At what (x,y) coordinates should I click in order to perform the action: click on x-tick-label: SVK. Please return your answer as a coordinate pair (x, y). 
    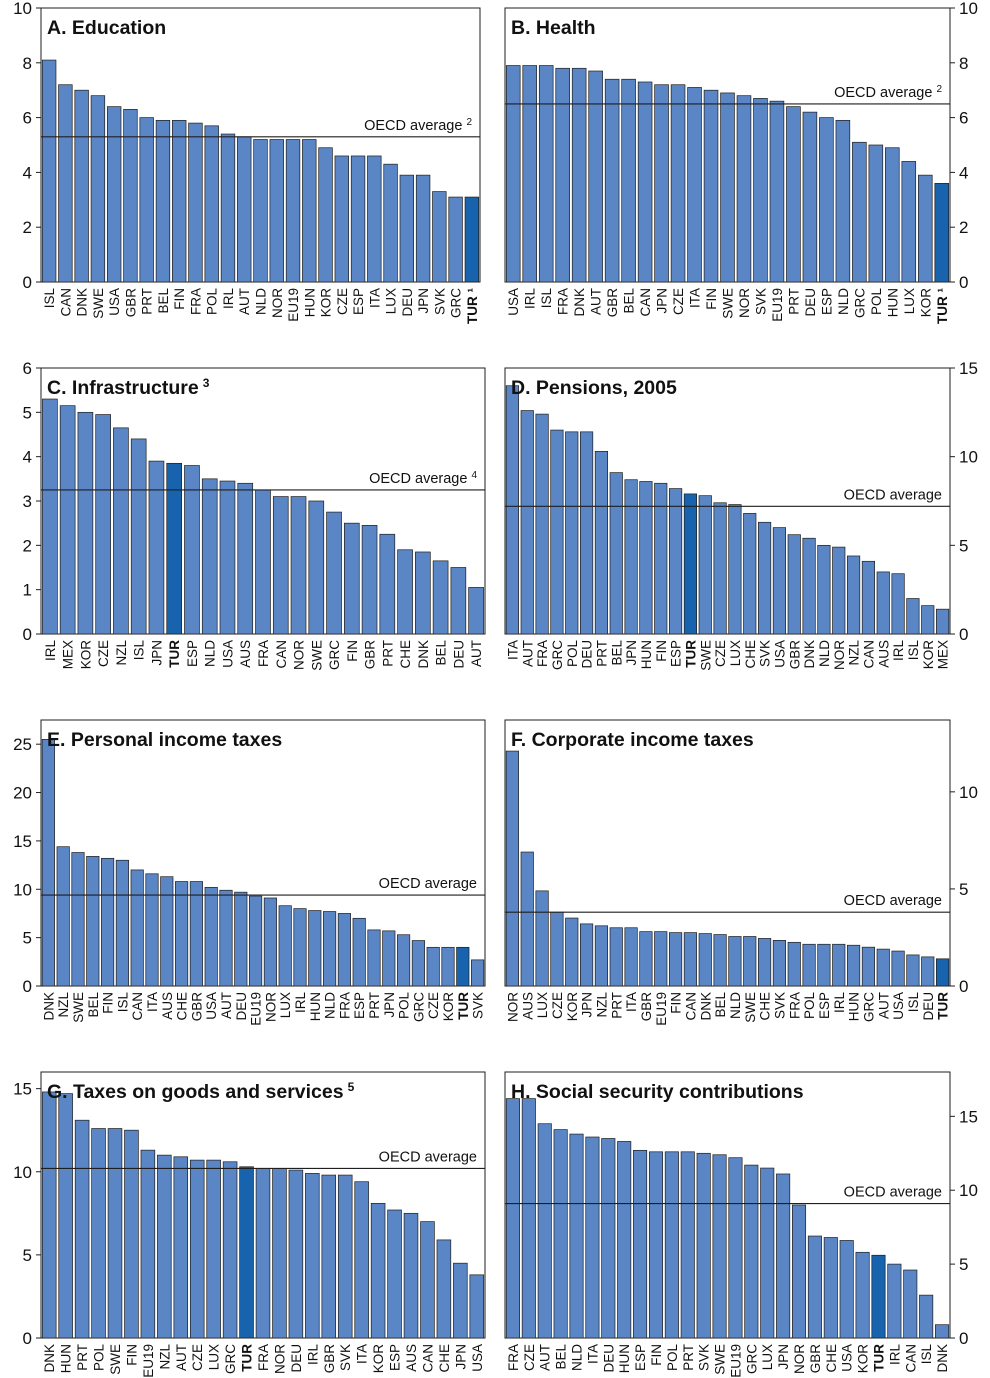
    Looking at the image, I should click on (478, 1005).